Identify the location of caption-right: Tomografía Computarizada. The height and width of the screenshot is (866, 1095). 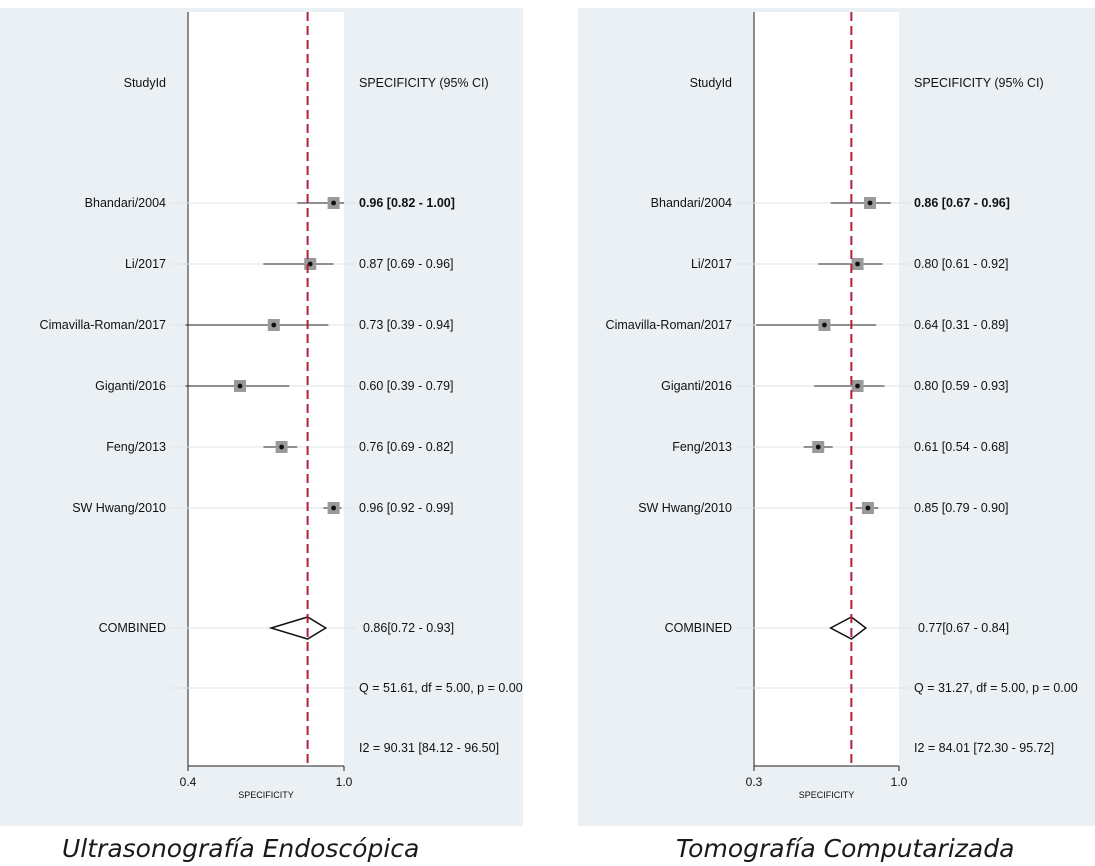
(845, 848).